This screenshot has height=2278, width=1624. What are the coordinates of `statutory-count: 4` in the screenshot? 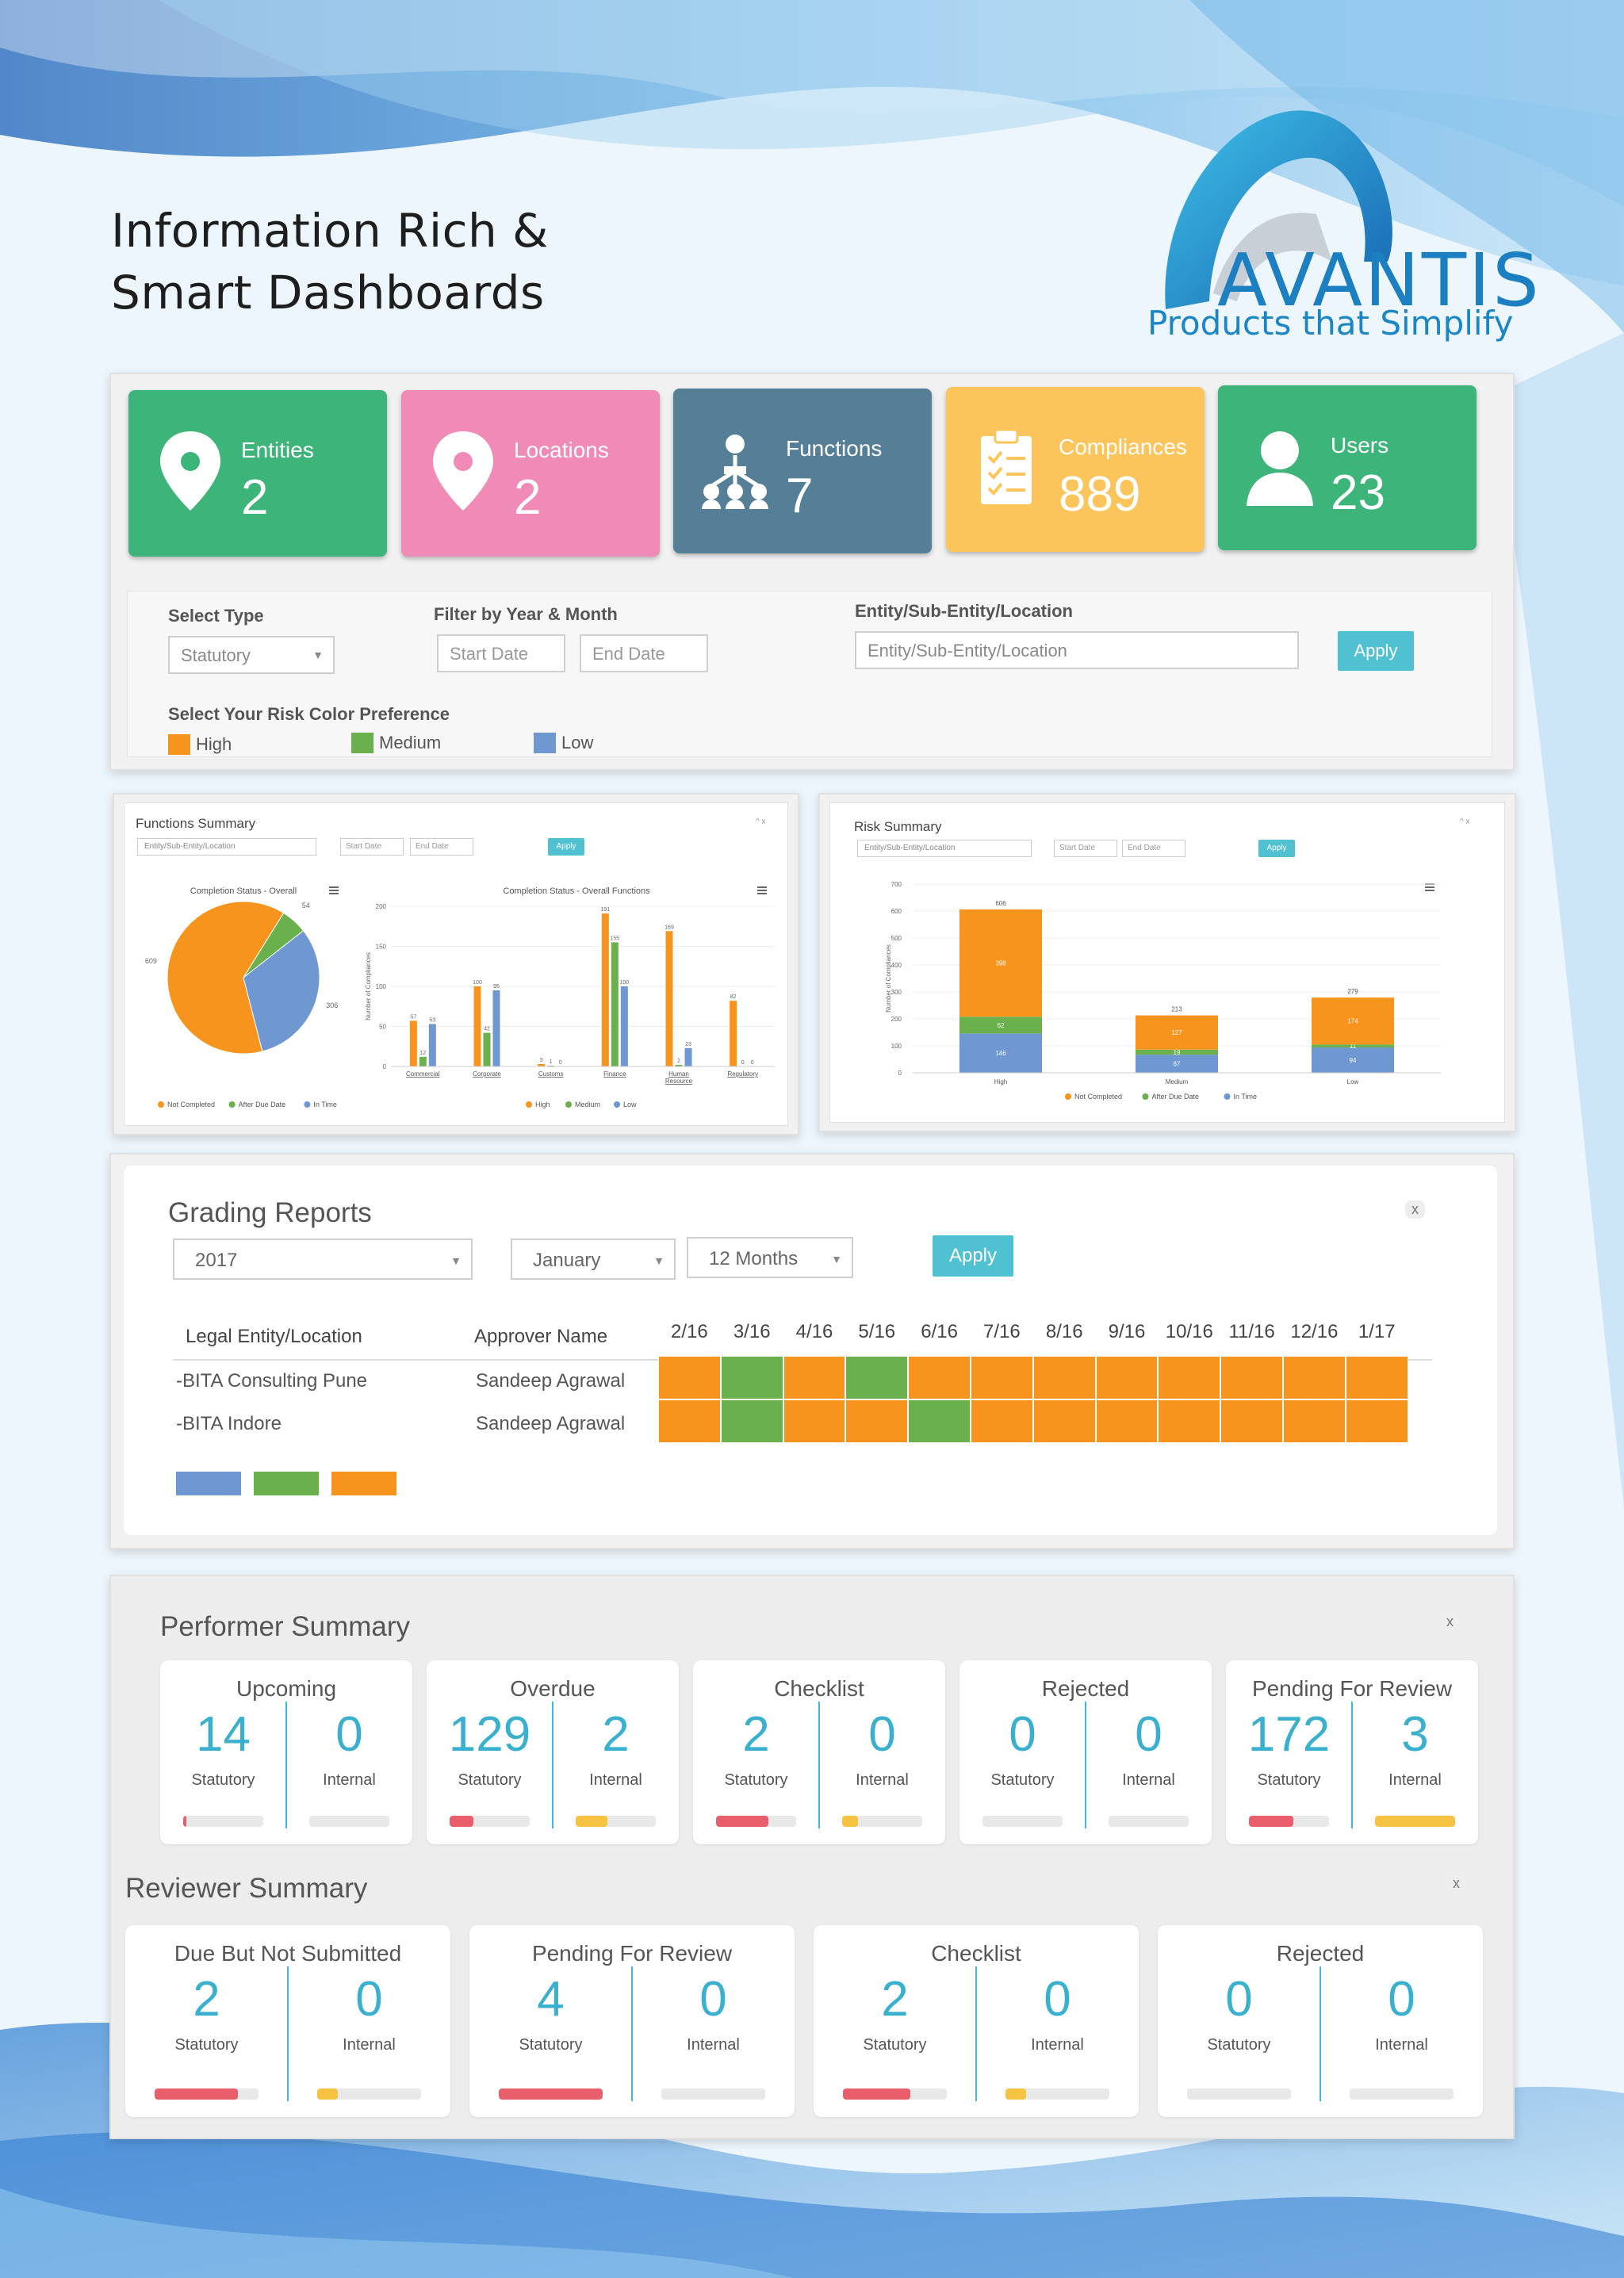 It's located at (551, 1999).